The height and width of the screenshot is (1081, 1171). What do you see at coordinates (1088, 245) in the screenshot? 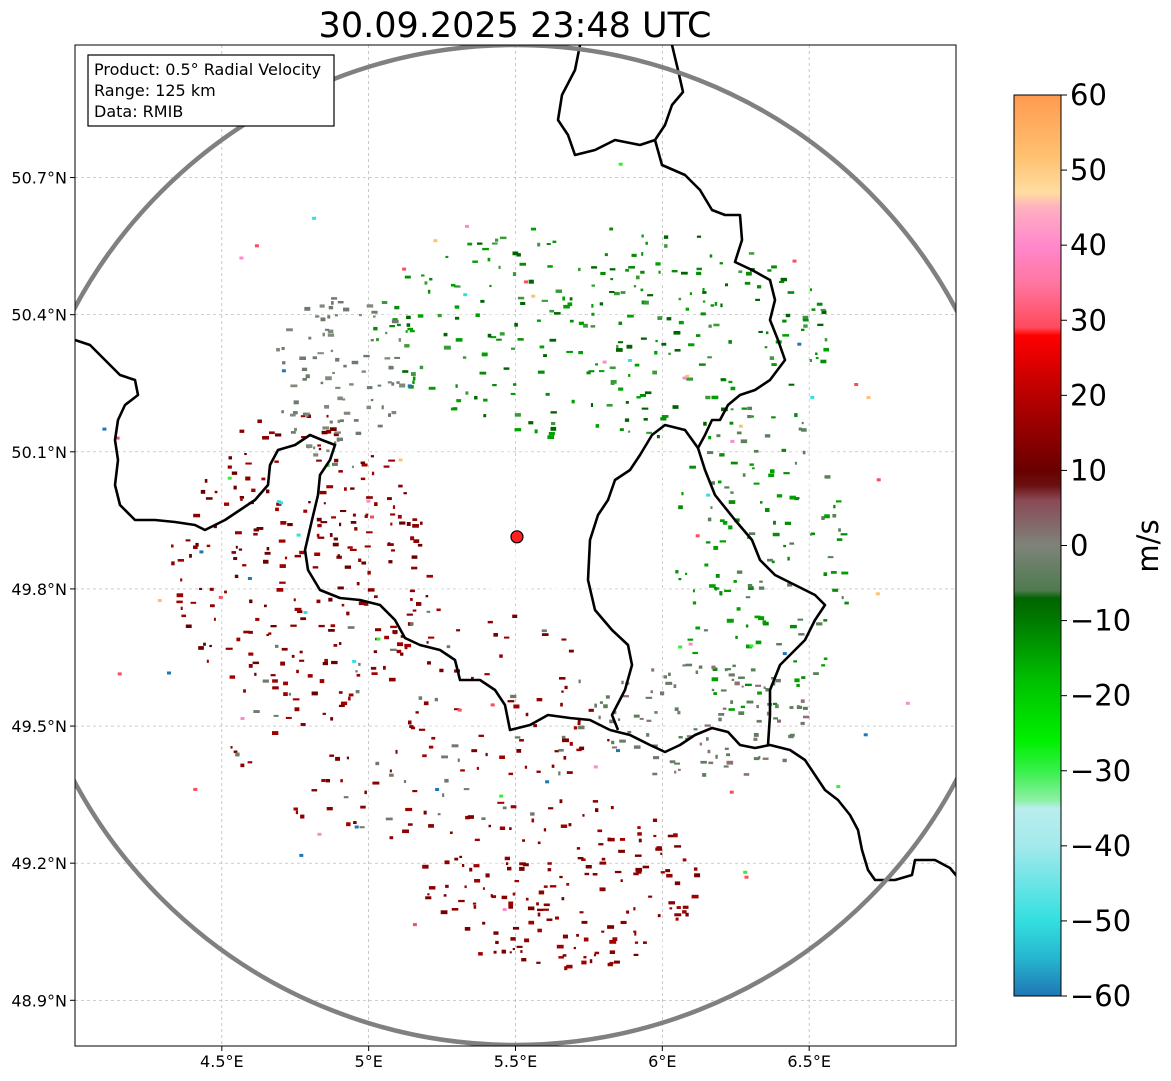
I see `colorbar-tick-label: 40` at bounding box center [1088, 245].